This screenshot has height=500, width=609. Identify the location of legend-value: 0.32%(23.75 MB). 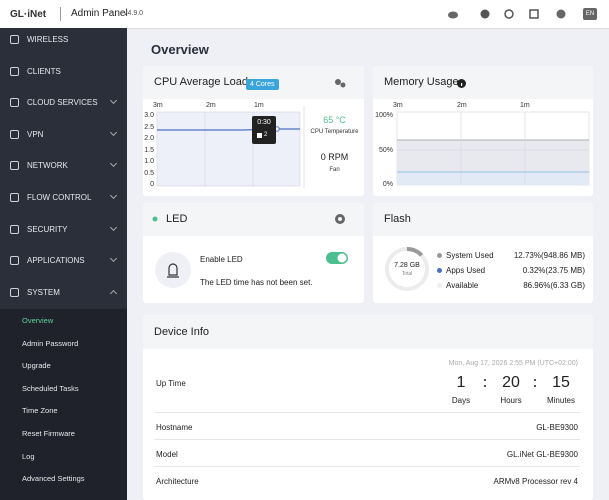
(553, 270).